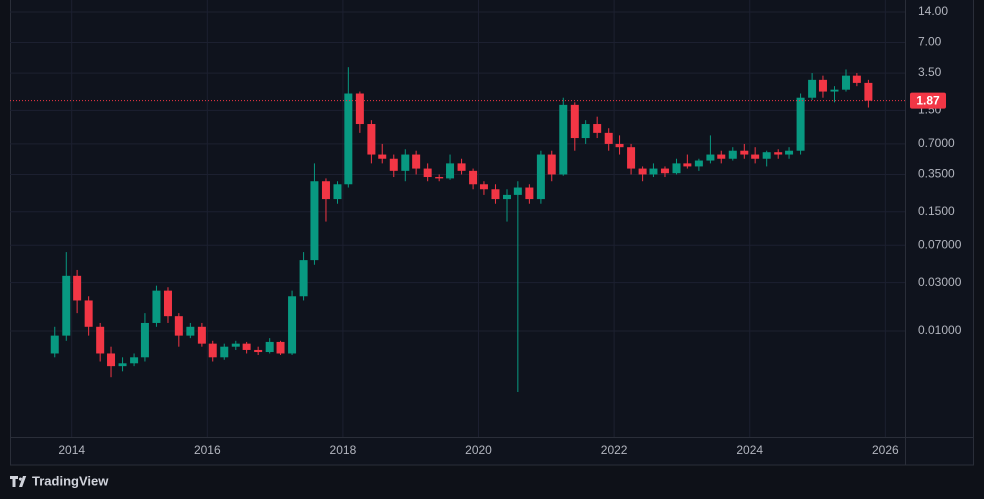 The height and width of the screenshot is (499, 984). Describe the element at coordinates (749, 450) in the screenshot. I see `x-tick-label: 2024` at that location.